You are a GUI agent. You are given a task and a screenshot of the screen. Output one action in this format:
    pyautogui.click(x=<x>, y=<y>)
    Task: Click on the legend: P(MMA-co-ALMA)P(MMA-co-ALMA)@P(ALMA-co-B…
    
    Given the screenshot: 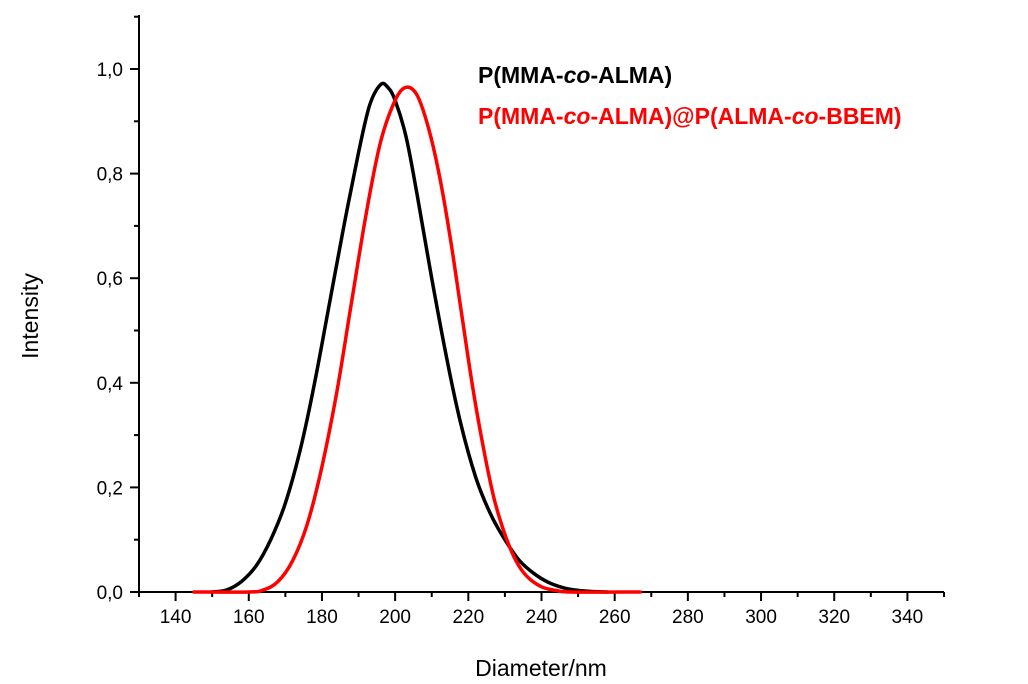 What is the action you would take?
    pyautogui.click(x=690, y=95)
    